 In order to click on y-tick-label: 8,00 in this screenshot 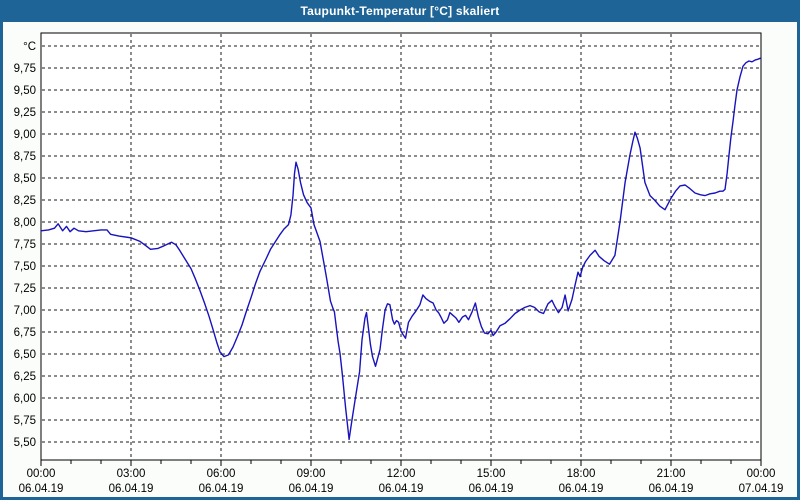, I will do `click(25, 223)`.